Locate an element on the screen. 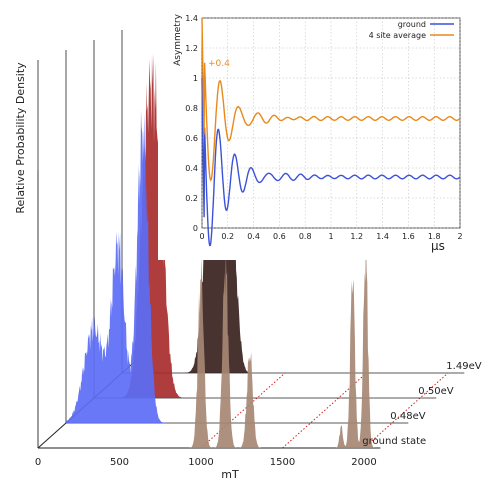 The width and height of the screenshot is (491, 485). series-label: ground state is located at coordinates (394, 441).